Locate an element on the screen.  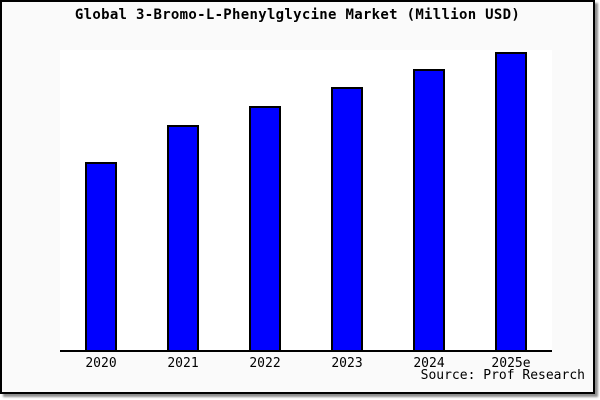
bar-2022 is located at coordinates (265, 228).